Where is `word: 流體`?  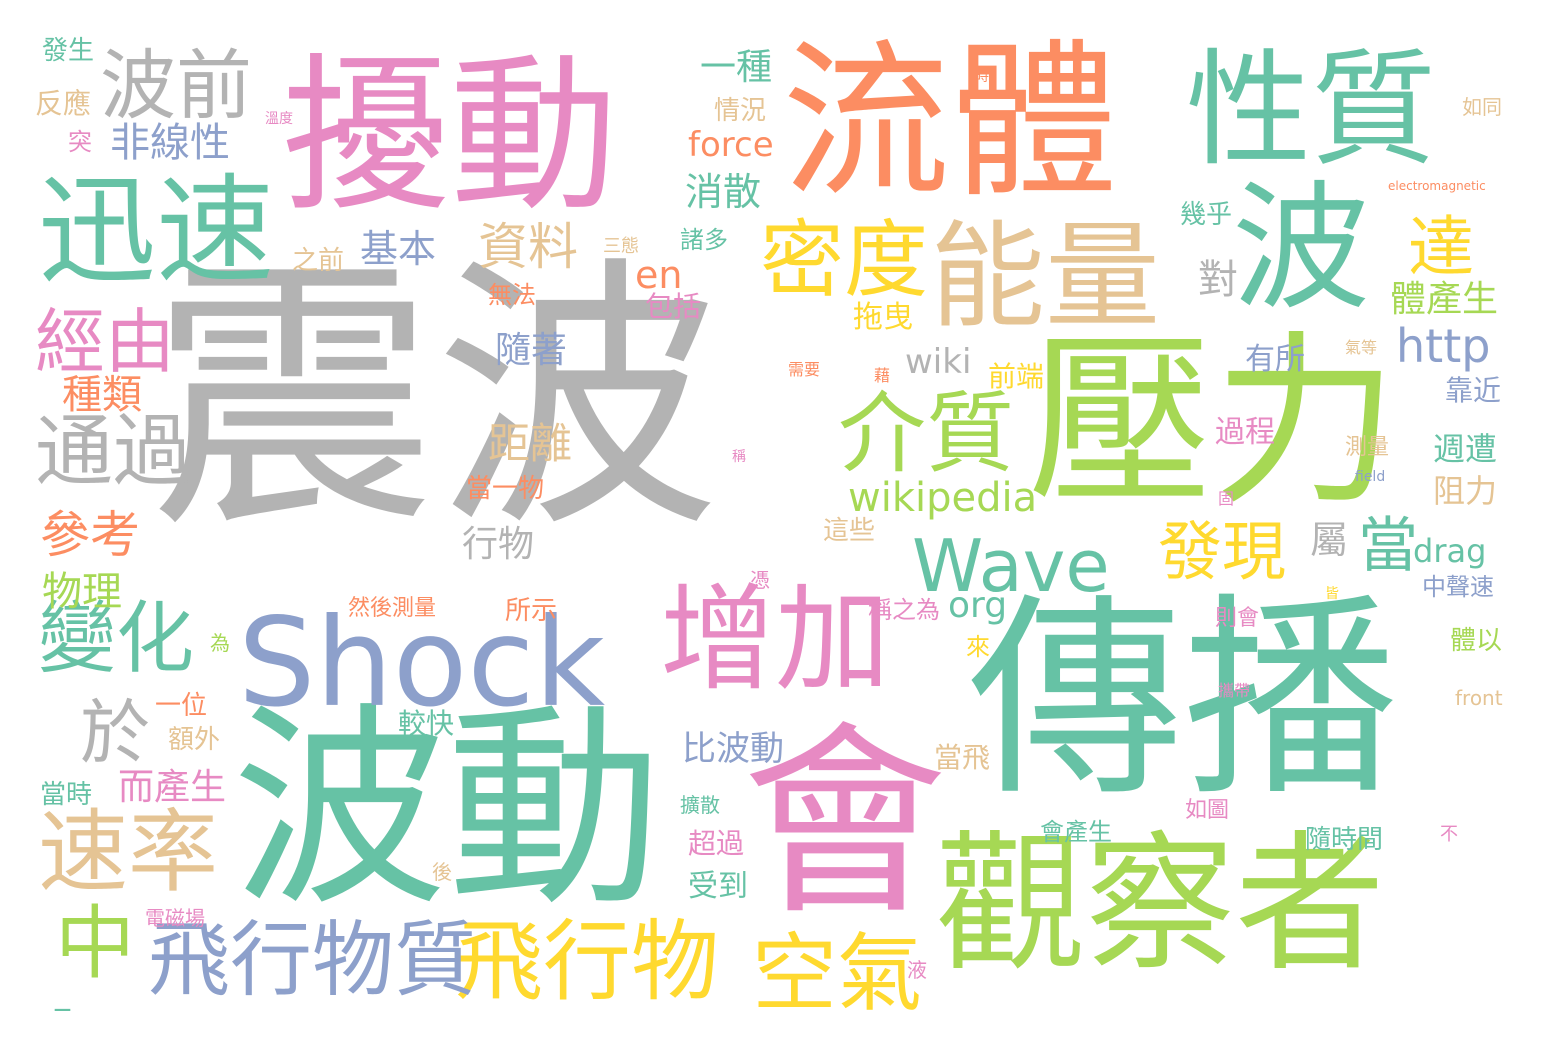 word: 流體 is located at coordinates (950, 122).